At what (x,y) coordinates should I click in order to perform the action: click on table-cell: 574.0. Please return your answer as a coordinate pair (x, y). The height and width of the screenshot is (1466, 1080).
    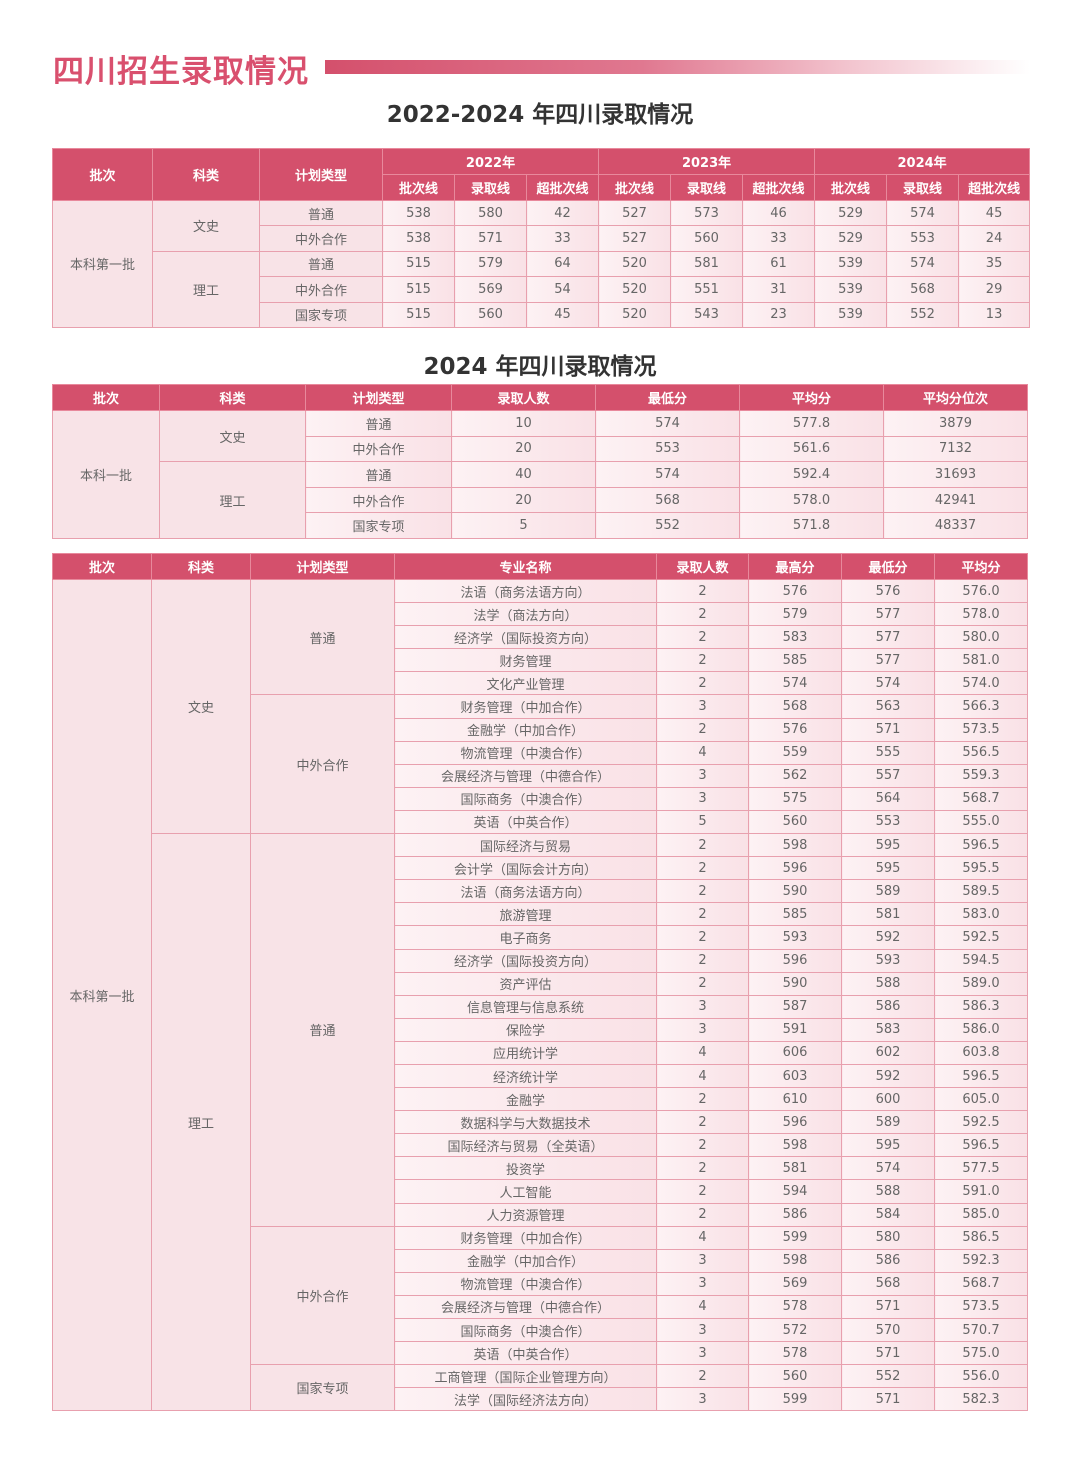
    Looking at the image, I should click on (981, 683).